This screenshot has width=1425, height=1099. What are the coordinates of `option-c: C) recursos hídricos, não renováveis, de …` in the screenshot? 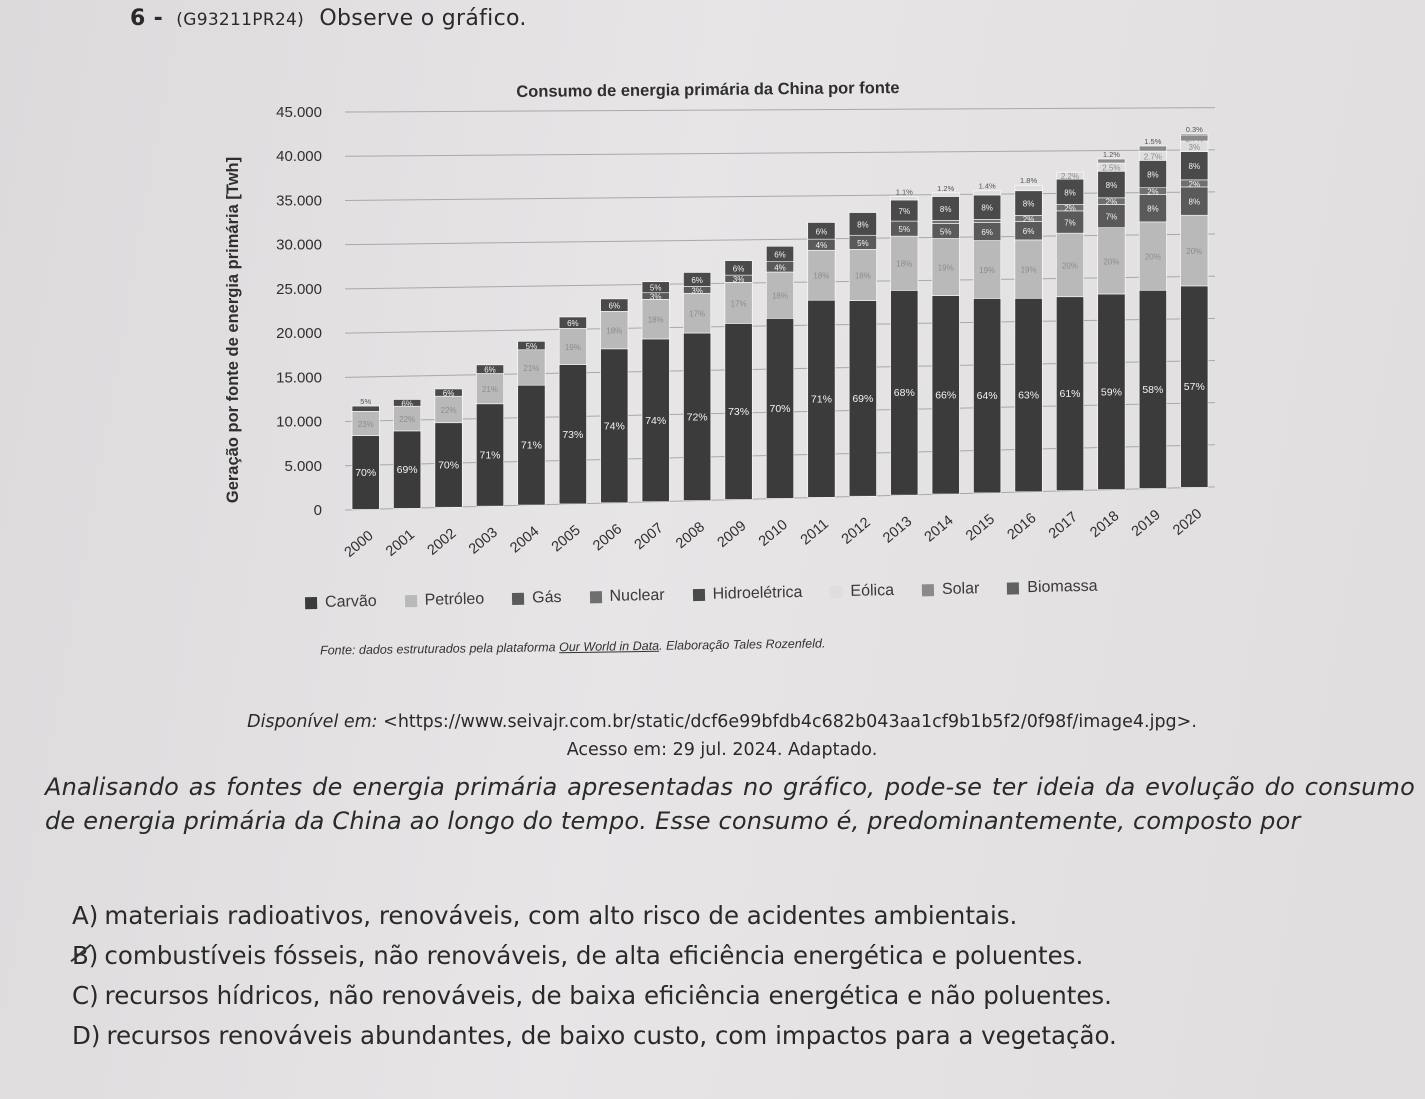 It's located at (742, 996).